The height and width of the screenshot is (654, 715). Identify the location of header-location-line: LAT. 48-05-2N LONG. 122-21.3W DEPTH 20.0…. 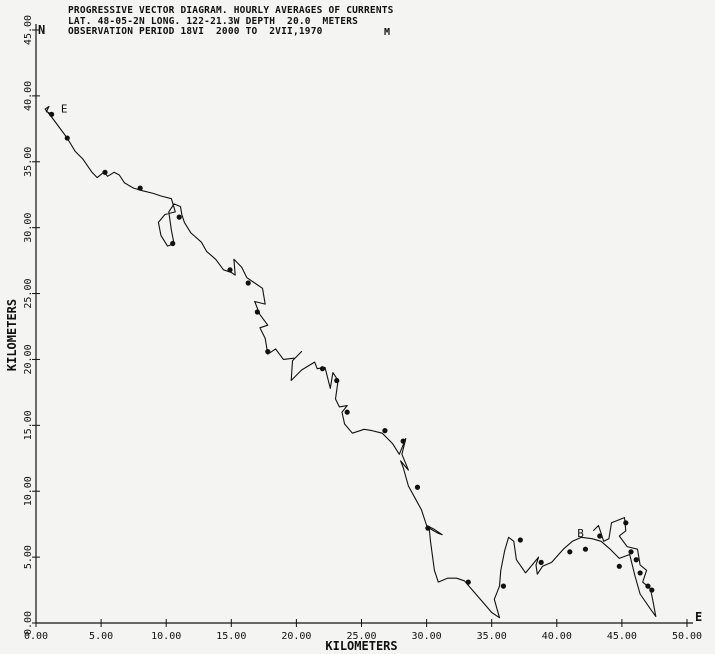
(213, 21).